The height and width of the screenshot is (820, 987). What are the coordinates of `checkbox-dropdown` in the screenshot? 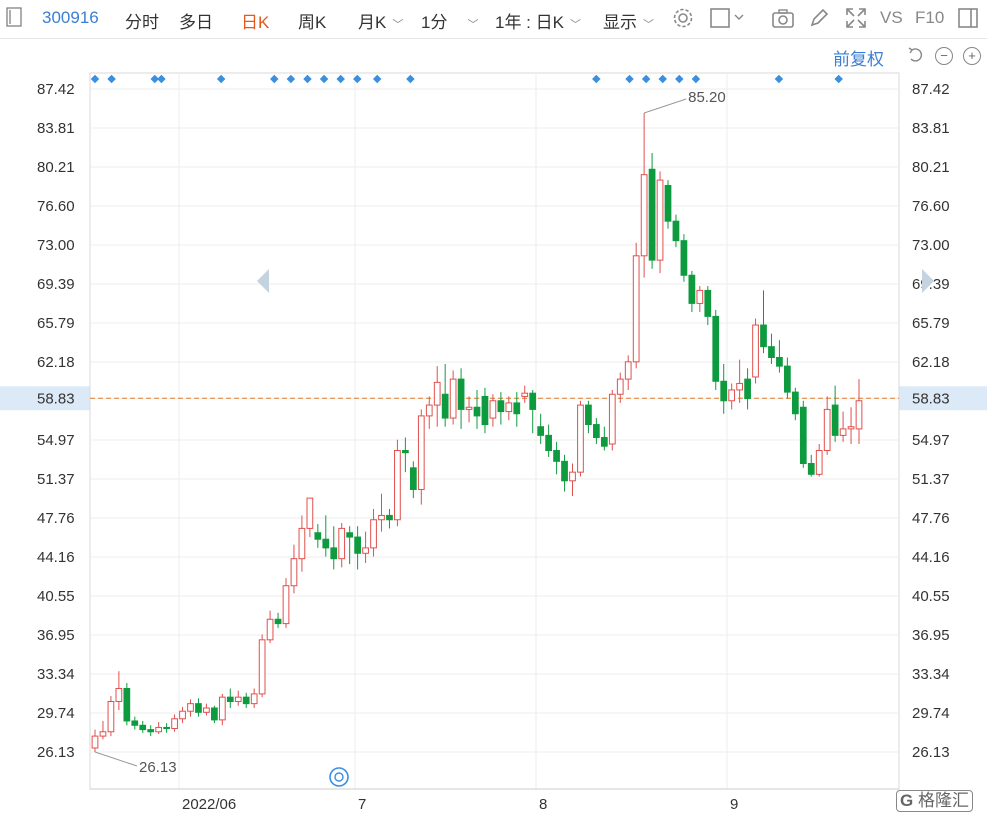 It's located at (728, 18).